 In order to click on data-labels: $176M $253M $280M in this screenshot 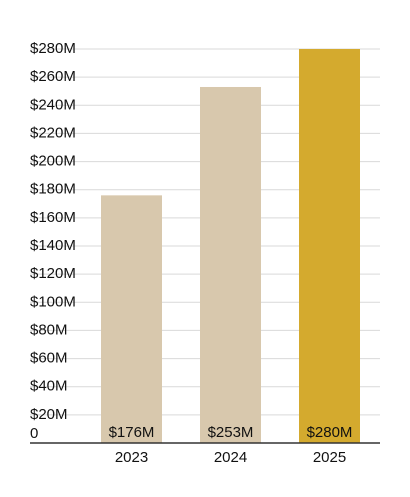, I will do `click(231, 432)`.